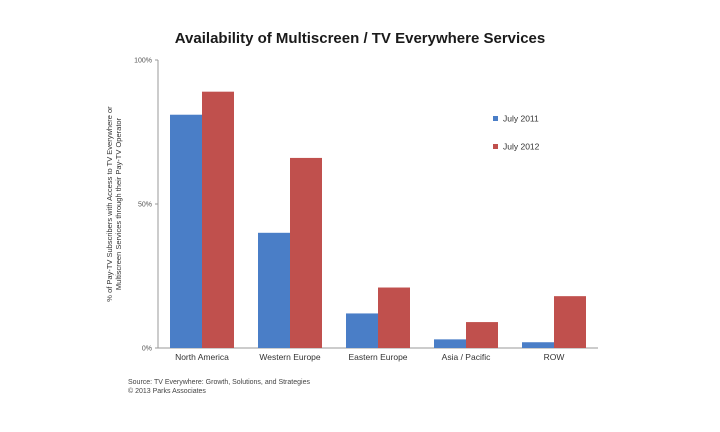 This screenshot has height=432, width=720. I want to click on chart-legend: July 2011 July 2012, so click(516, 133).